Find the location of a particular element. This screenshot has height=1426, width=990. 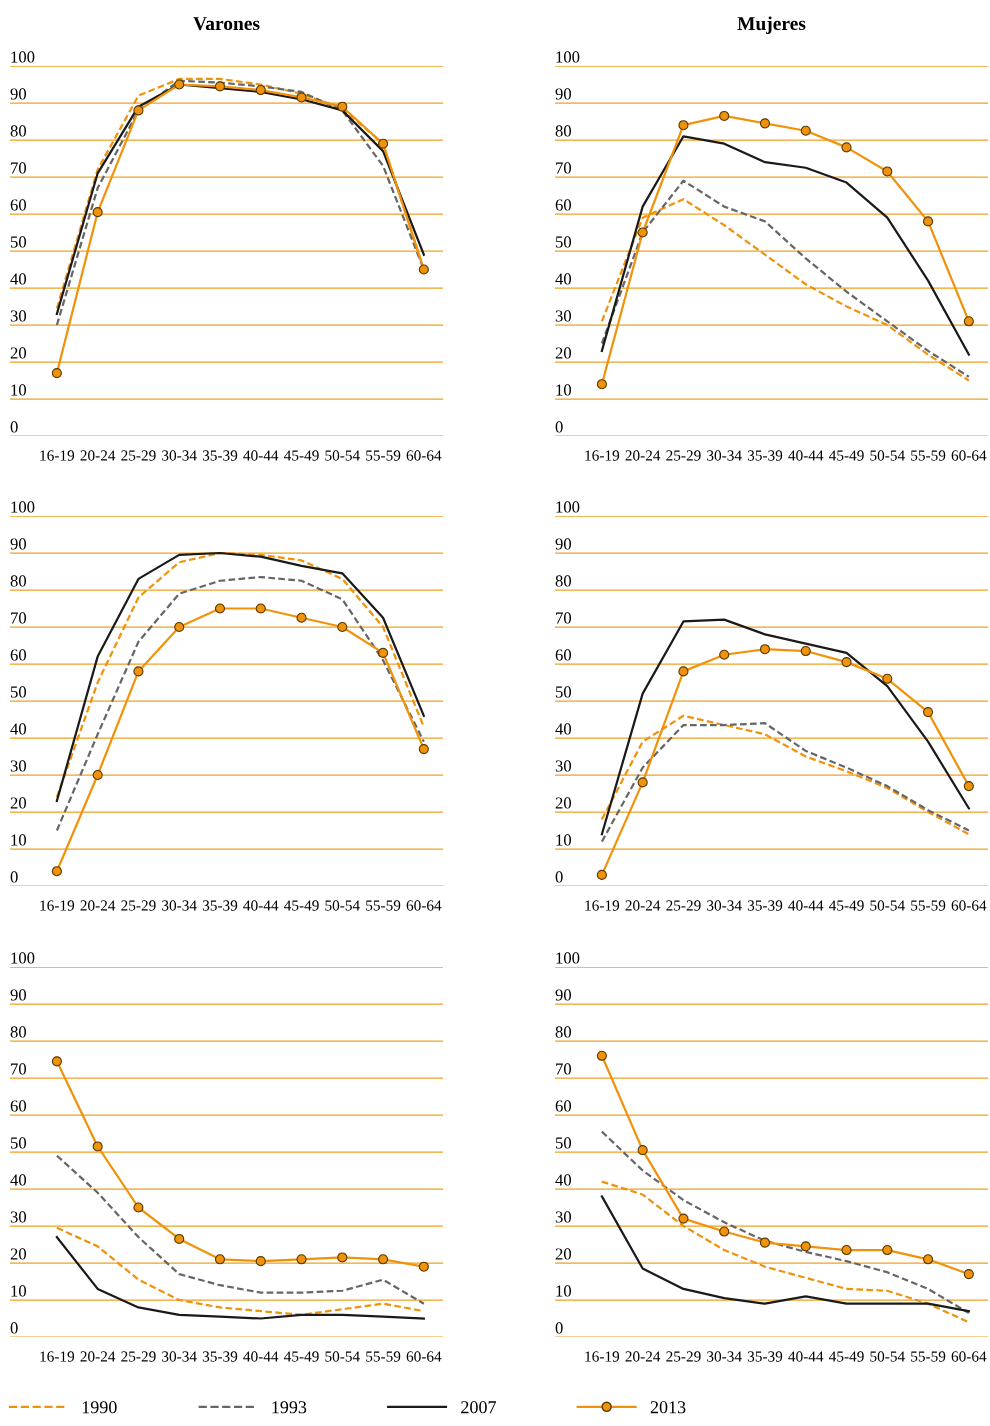

legend-label: 2007 is located at coordinates (479, 1407).